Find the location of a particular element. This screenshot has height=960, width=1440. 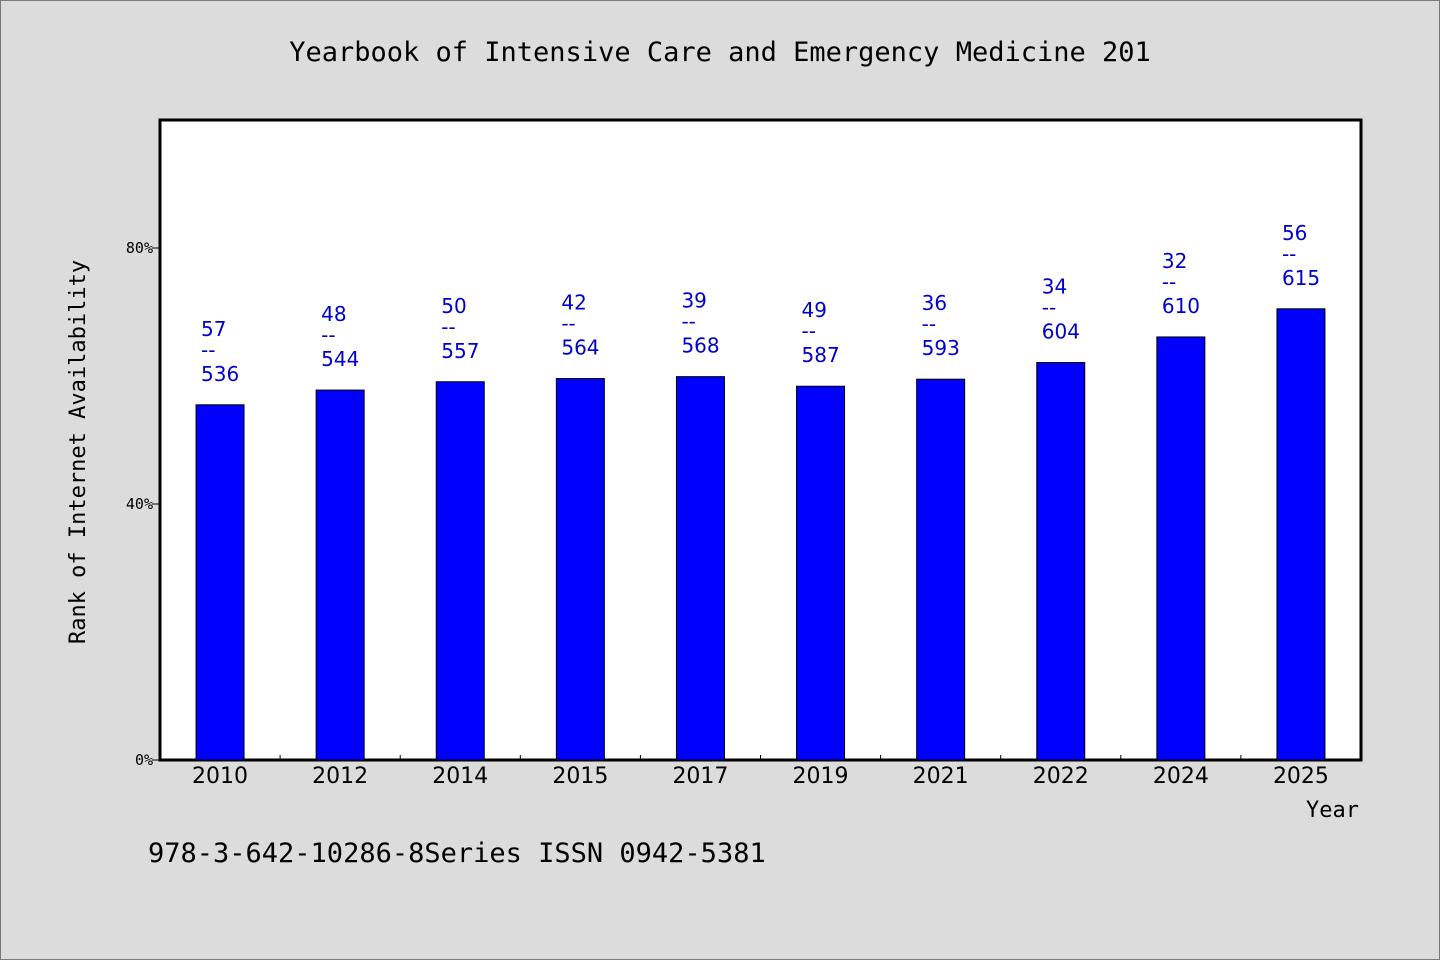

data-label-bottom-2017: 568 is located at coordinates (700, 346).